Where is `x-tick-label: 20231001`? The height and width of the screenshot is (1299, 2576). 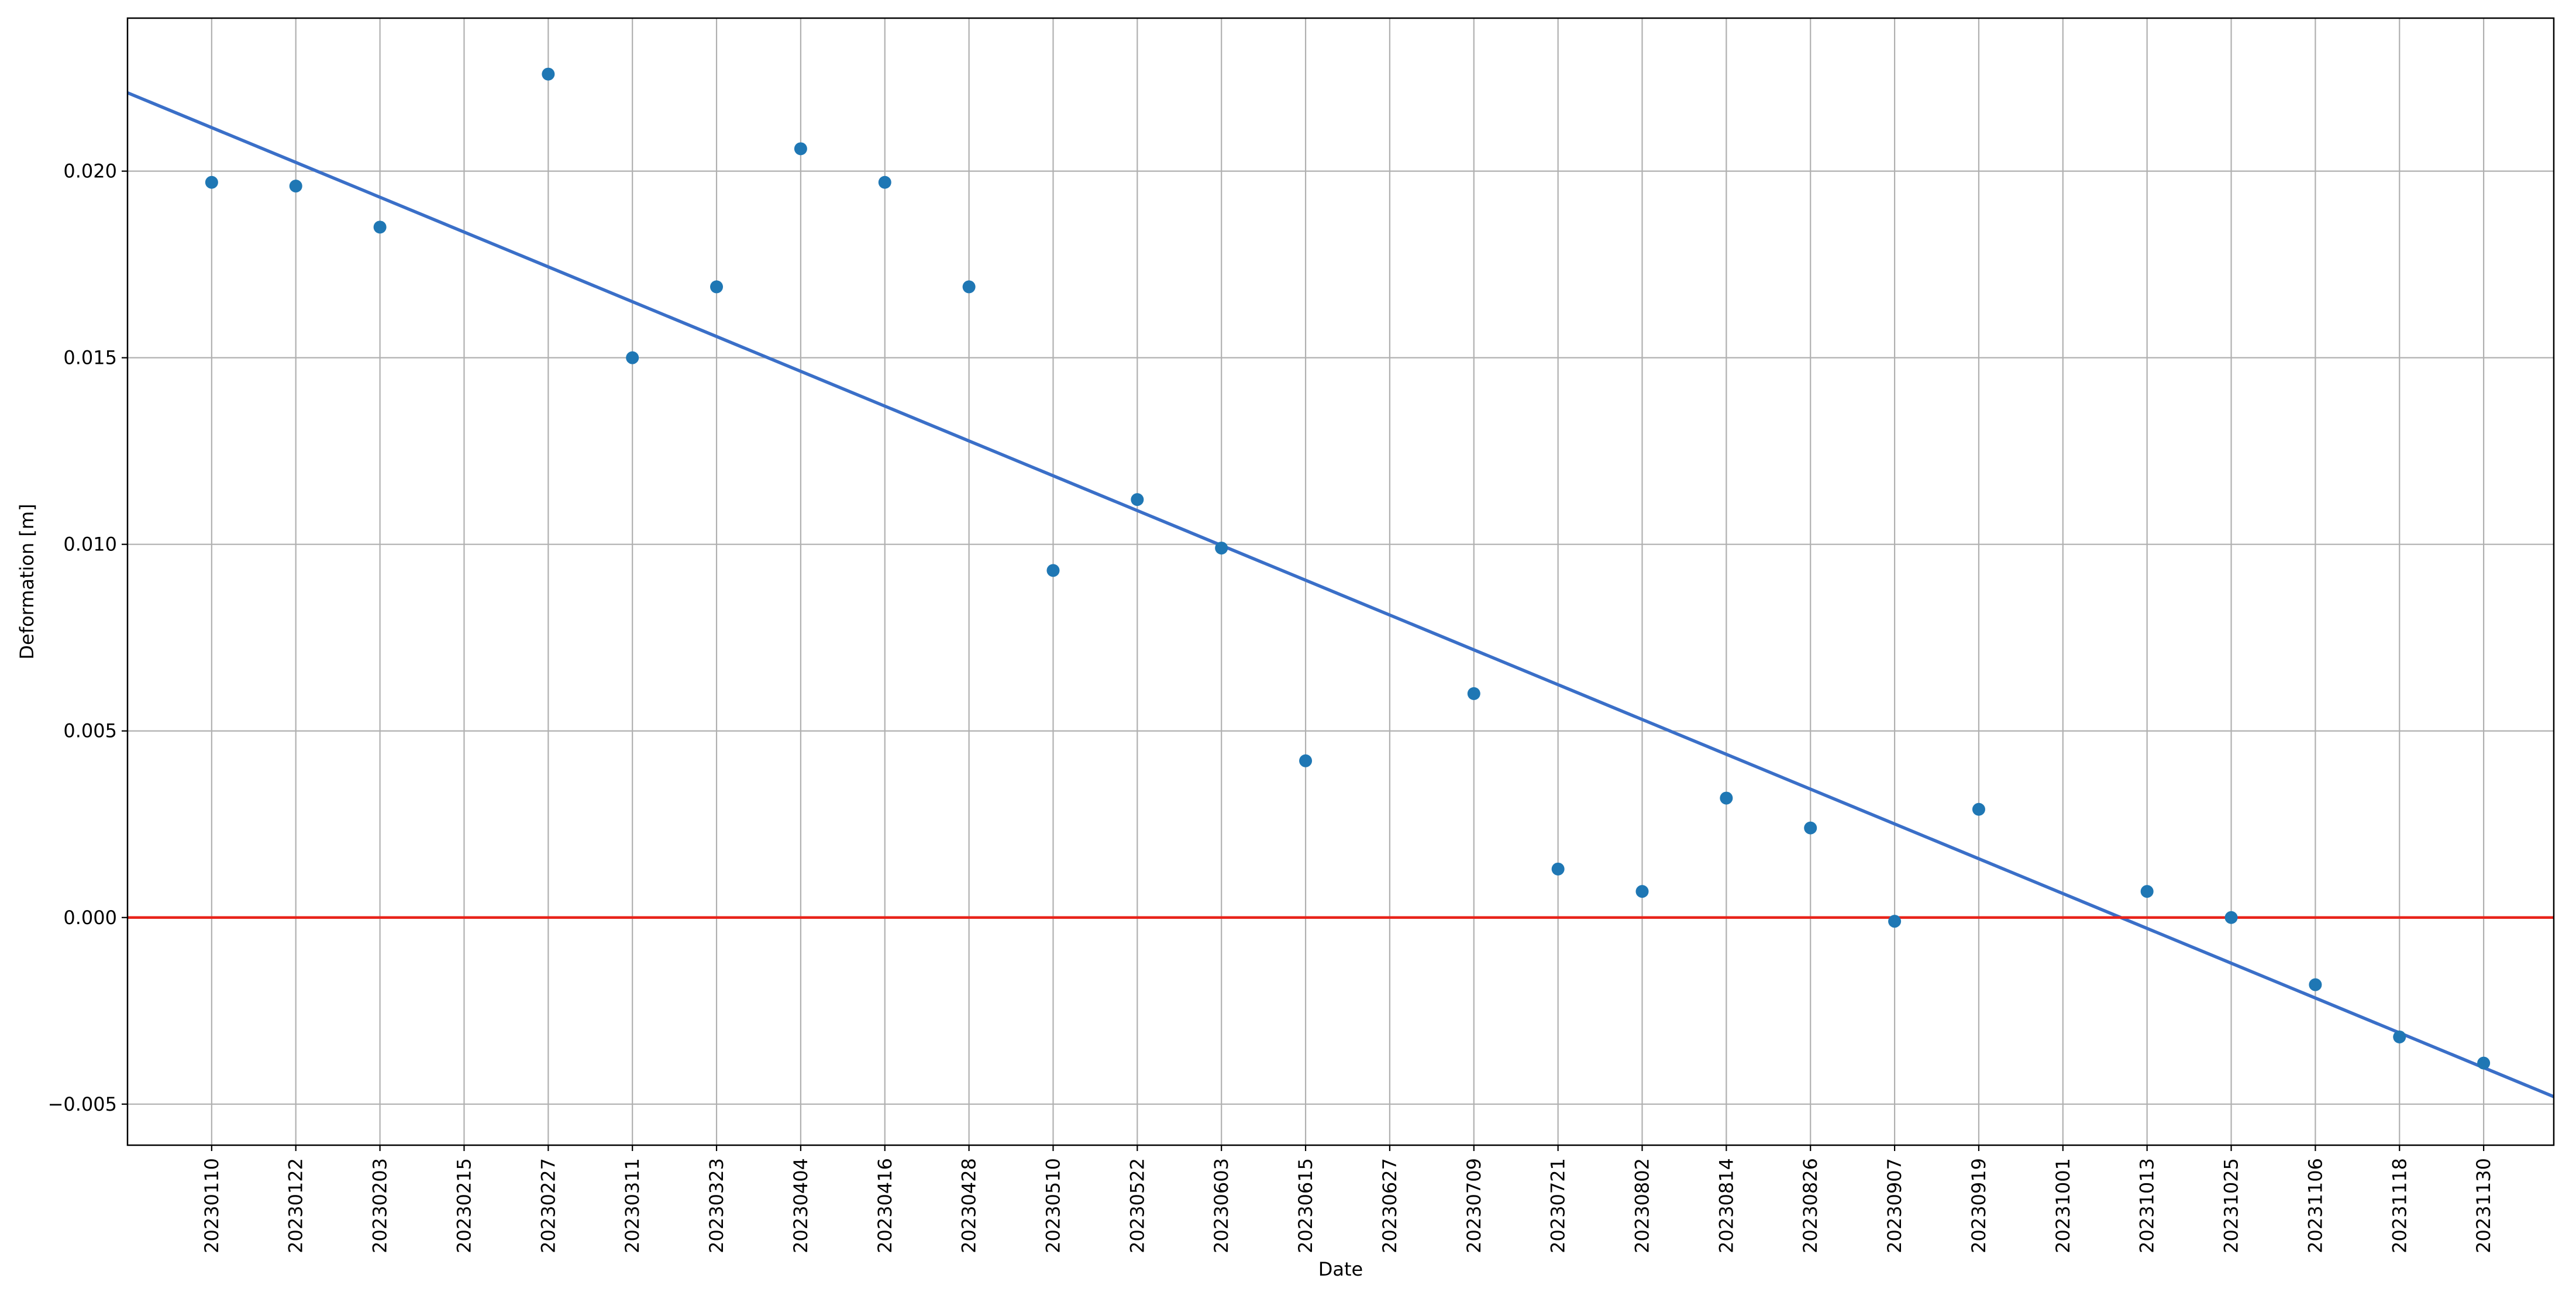 x-tick-label: 20231001 is located at coordinates (2063, 1205).